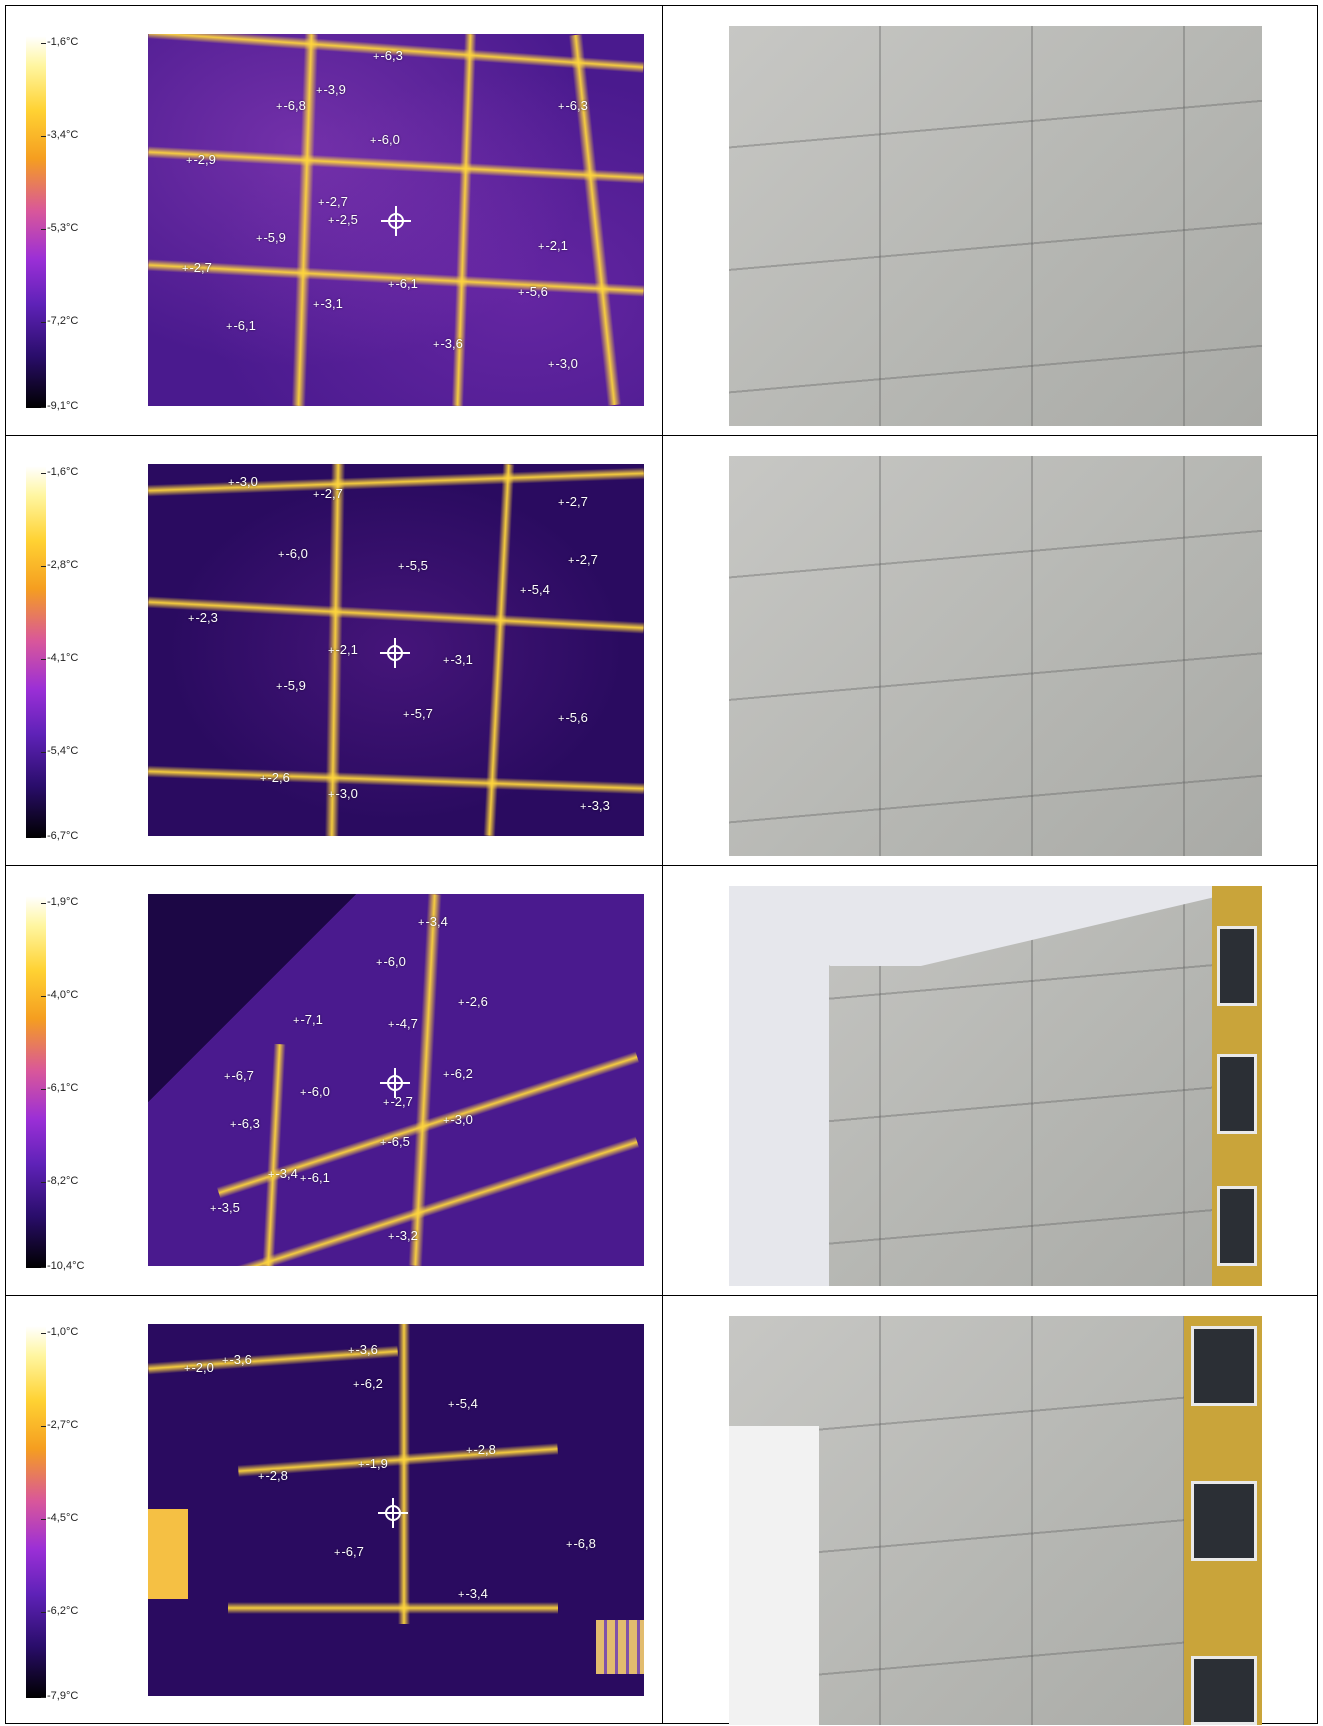 Image resolution: width=1323 pixels, height=1726 pixels. Describe the element at coordinates (168, 1554) in the screenshot. I see `warm-window` at that location.